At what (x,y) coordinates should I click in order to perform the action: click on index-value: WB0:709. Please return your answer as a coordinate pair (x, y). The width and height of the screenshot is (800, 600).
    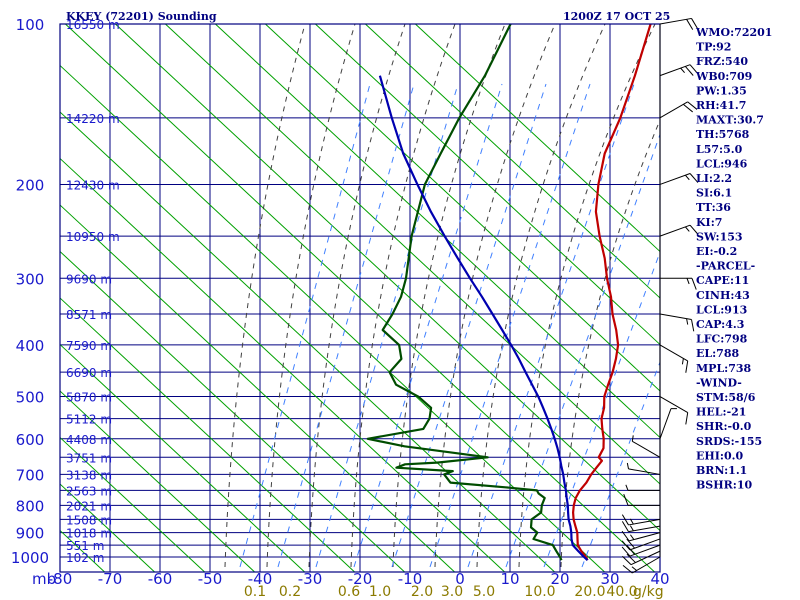
    Looking at the image, I should click on (723, 76).